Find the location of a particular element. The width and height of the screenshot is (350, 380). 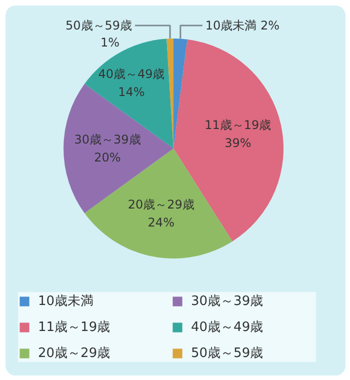

legend-label: 30歳～39歳 is located at coordinates (227, 301).